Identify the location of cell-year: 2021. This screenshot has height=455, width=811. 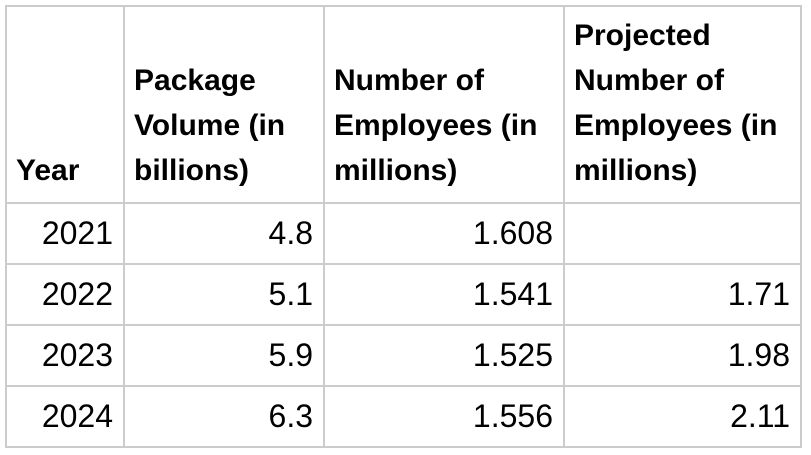
(65, 233).